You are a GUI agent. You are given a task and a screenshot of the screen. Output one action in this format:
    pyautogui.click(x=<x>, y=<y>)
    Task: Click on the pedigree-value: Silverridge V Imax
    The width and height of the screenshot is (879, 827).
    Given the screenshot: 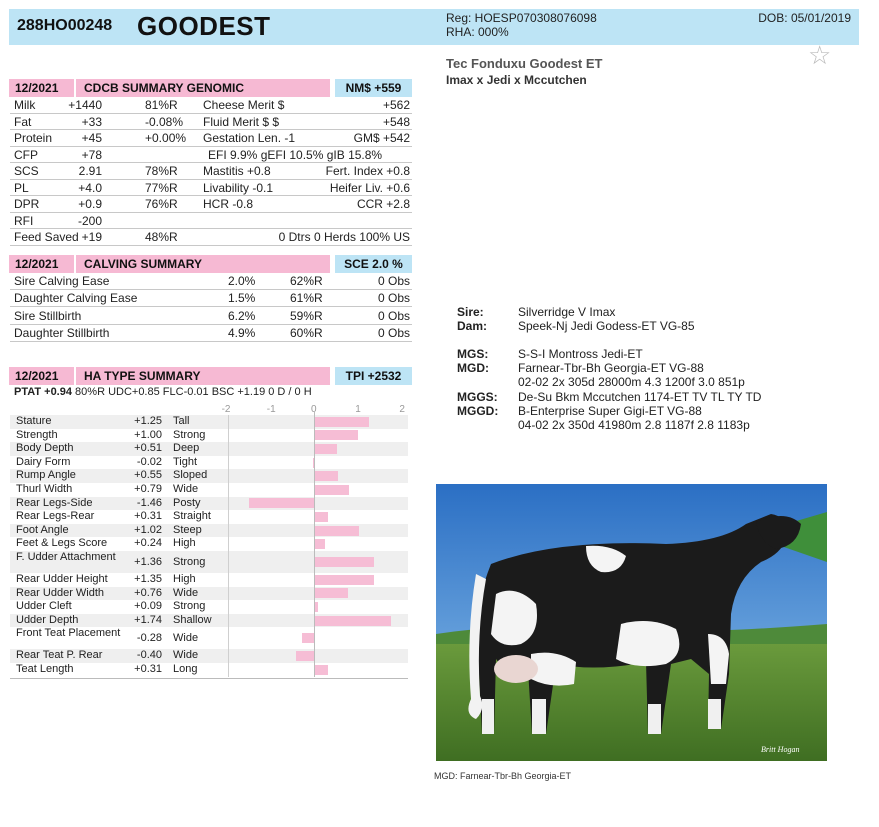 What is the action you would take?
    pyautogui.click(x=567, y=312)
    